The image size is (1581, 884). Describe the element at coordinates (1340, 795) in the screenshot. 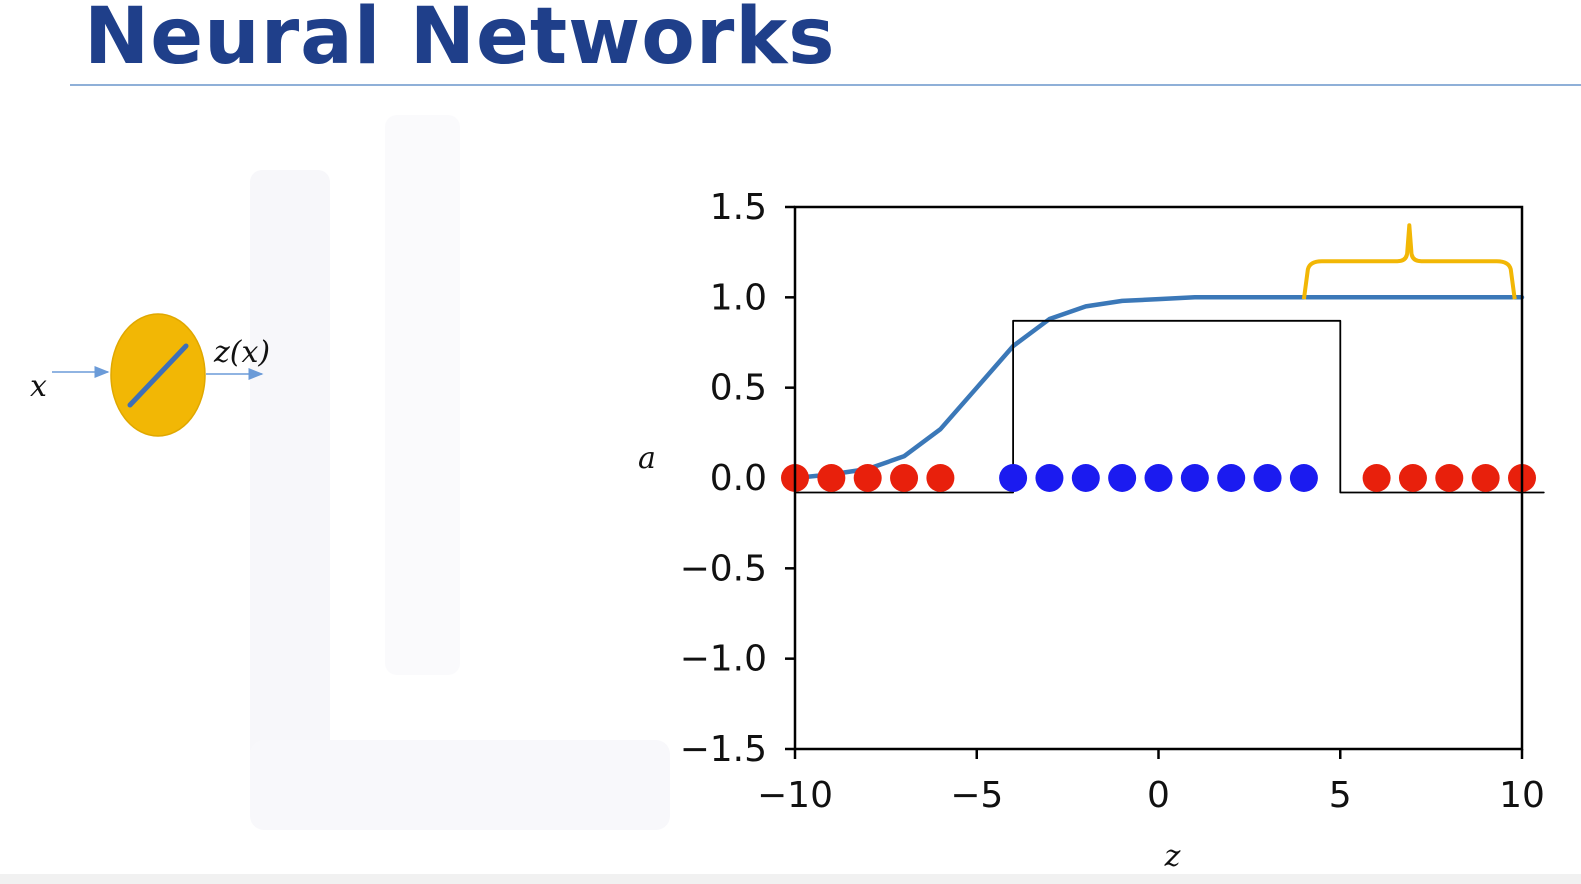

I see `x-tick-label: 5` at that location.